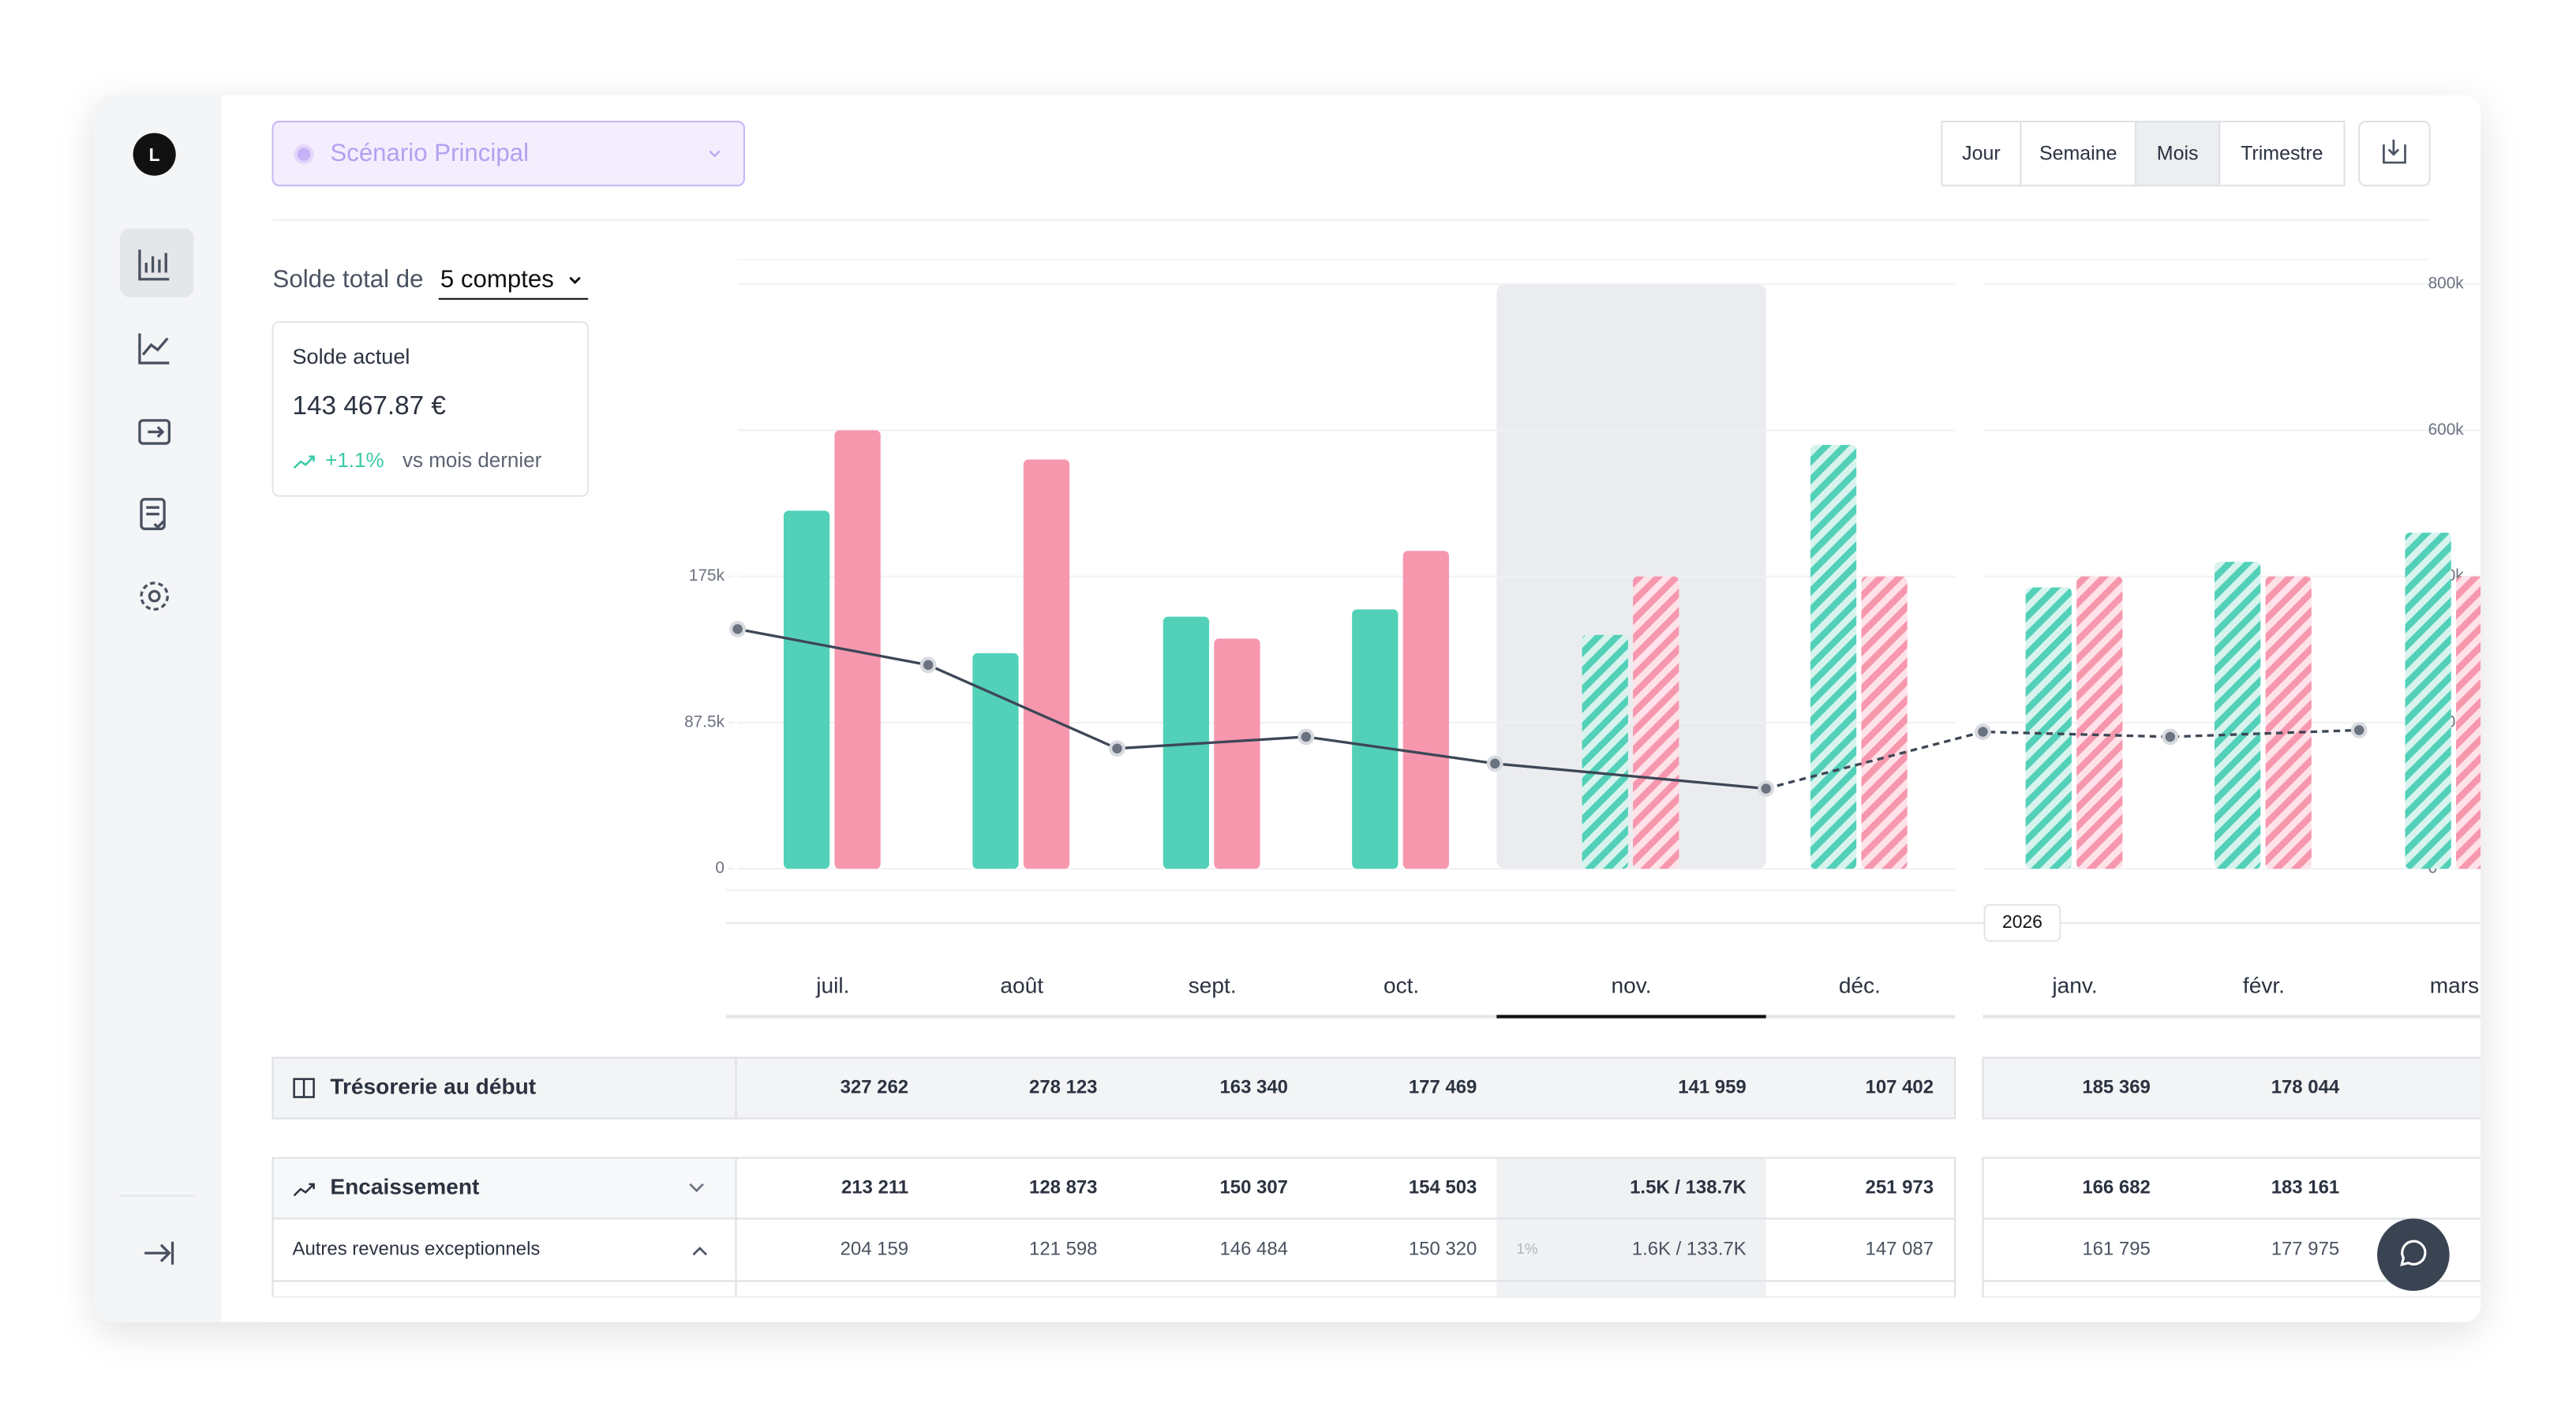  I want to click on scenario-label: Scénario Principal, so click(429, 152).